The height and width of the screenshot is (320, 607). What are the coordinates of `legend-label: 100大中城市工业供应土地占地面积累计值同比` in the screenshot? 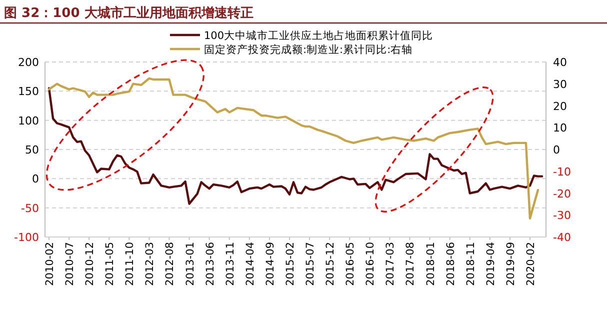 It's located at (319, 35).